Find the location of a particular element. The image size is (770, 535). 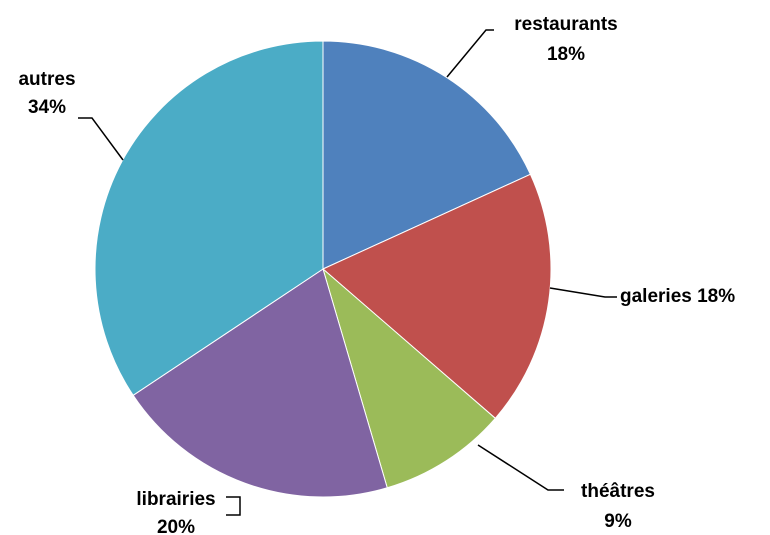

data-label-category: théâtres is located at coordinates (618, 491).